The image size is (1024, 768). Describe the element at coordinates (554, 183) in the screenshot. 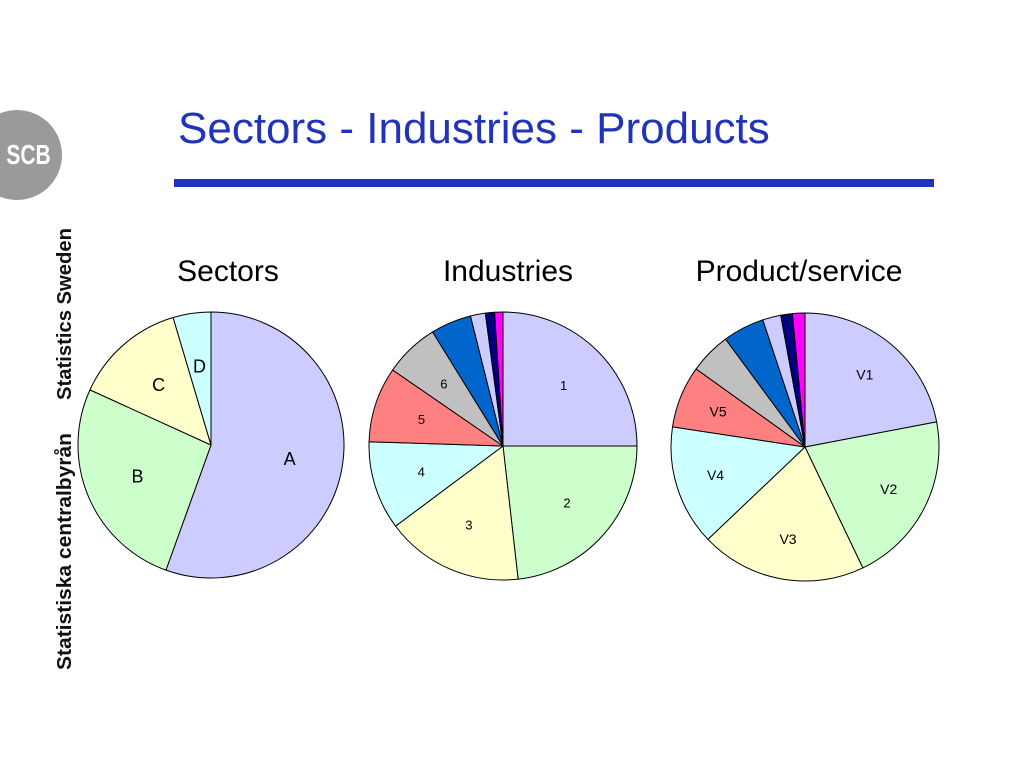

I see `title-divider` at that location.